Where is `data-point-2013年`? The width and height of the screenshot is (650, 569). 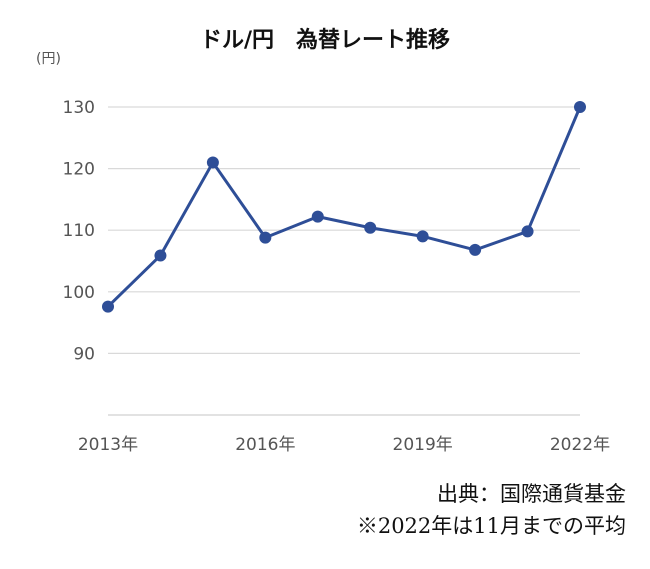
data-point-2013年 is located at coordinates (108, 306).